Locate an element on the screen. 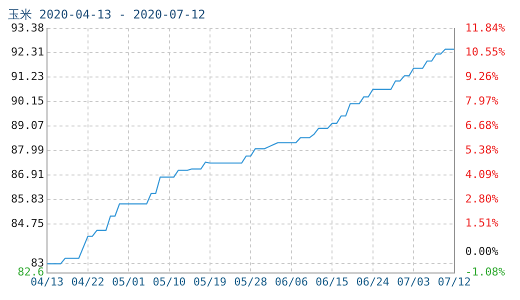 Image resolution: width=520 pixels, height=300 pixels. y2-tick-label: 4.09% is located at coordinates (482, 174).